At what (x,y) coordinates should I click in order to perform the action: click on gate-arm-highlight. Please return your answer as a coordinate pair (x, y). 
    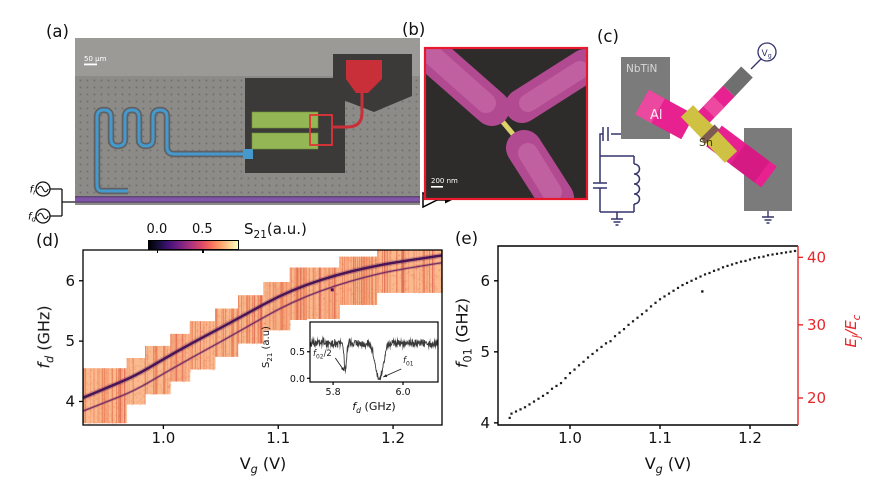
    Looking at the image, I should click on (714, 107).